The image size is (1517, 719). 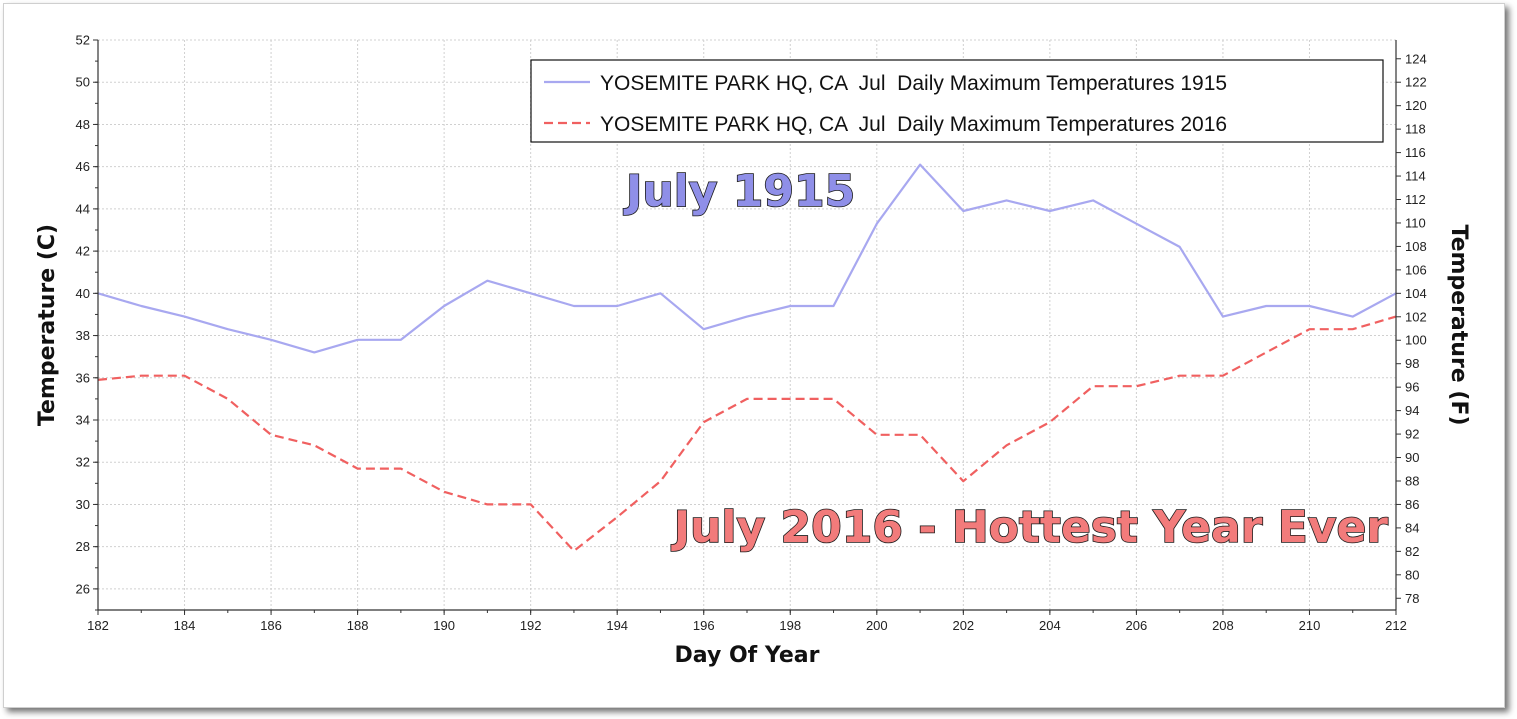 I want to click on y-axis-title-left: Temperature (C), so click(x=47, y=325).